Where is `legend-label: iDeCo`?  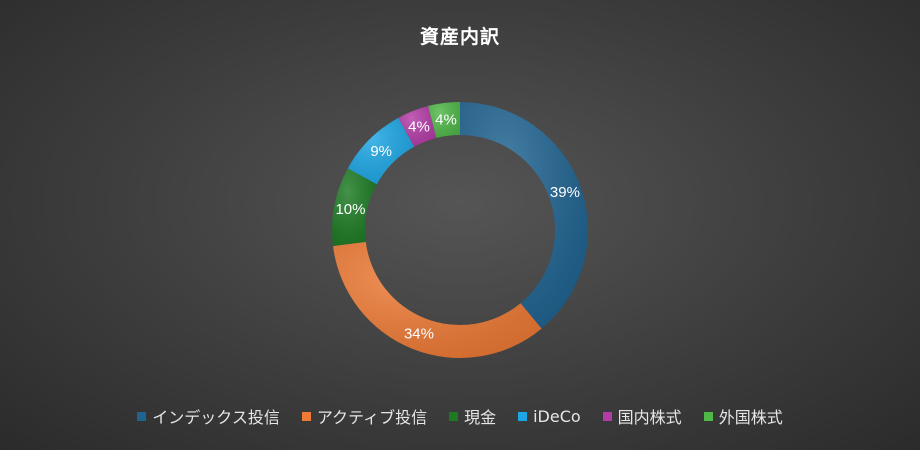 legend-label: iDeCo is located at coordinates (557, 416).